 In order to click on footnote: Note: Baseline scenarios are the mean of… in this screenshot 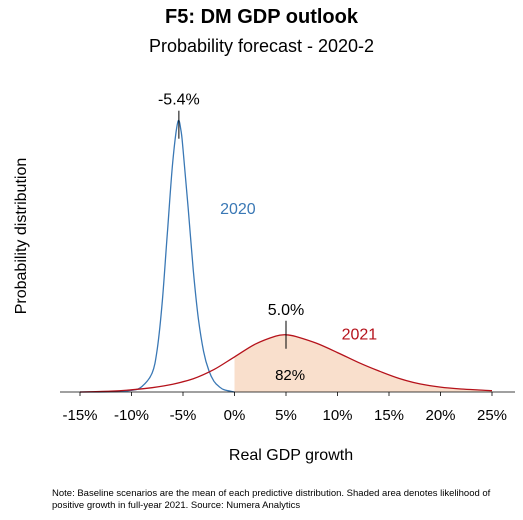, I will do `click(271, 499)`.